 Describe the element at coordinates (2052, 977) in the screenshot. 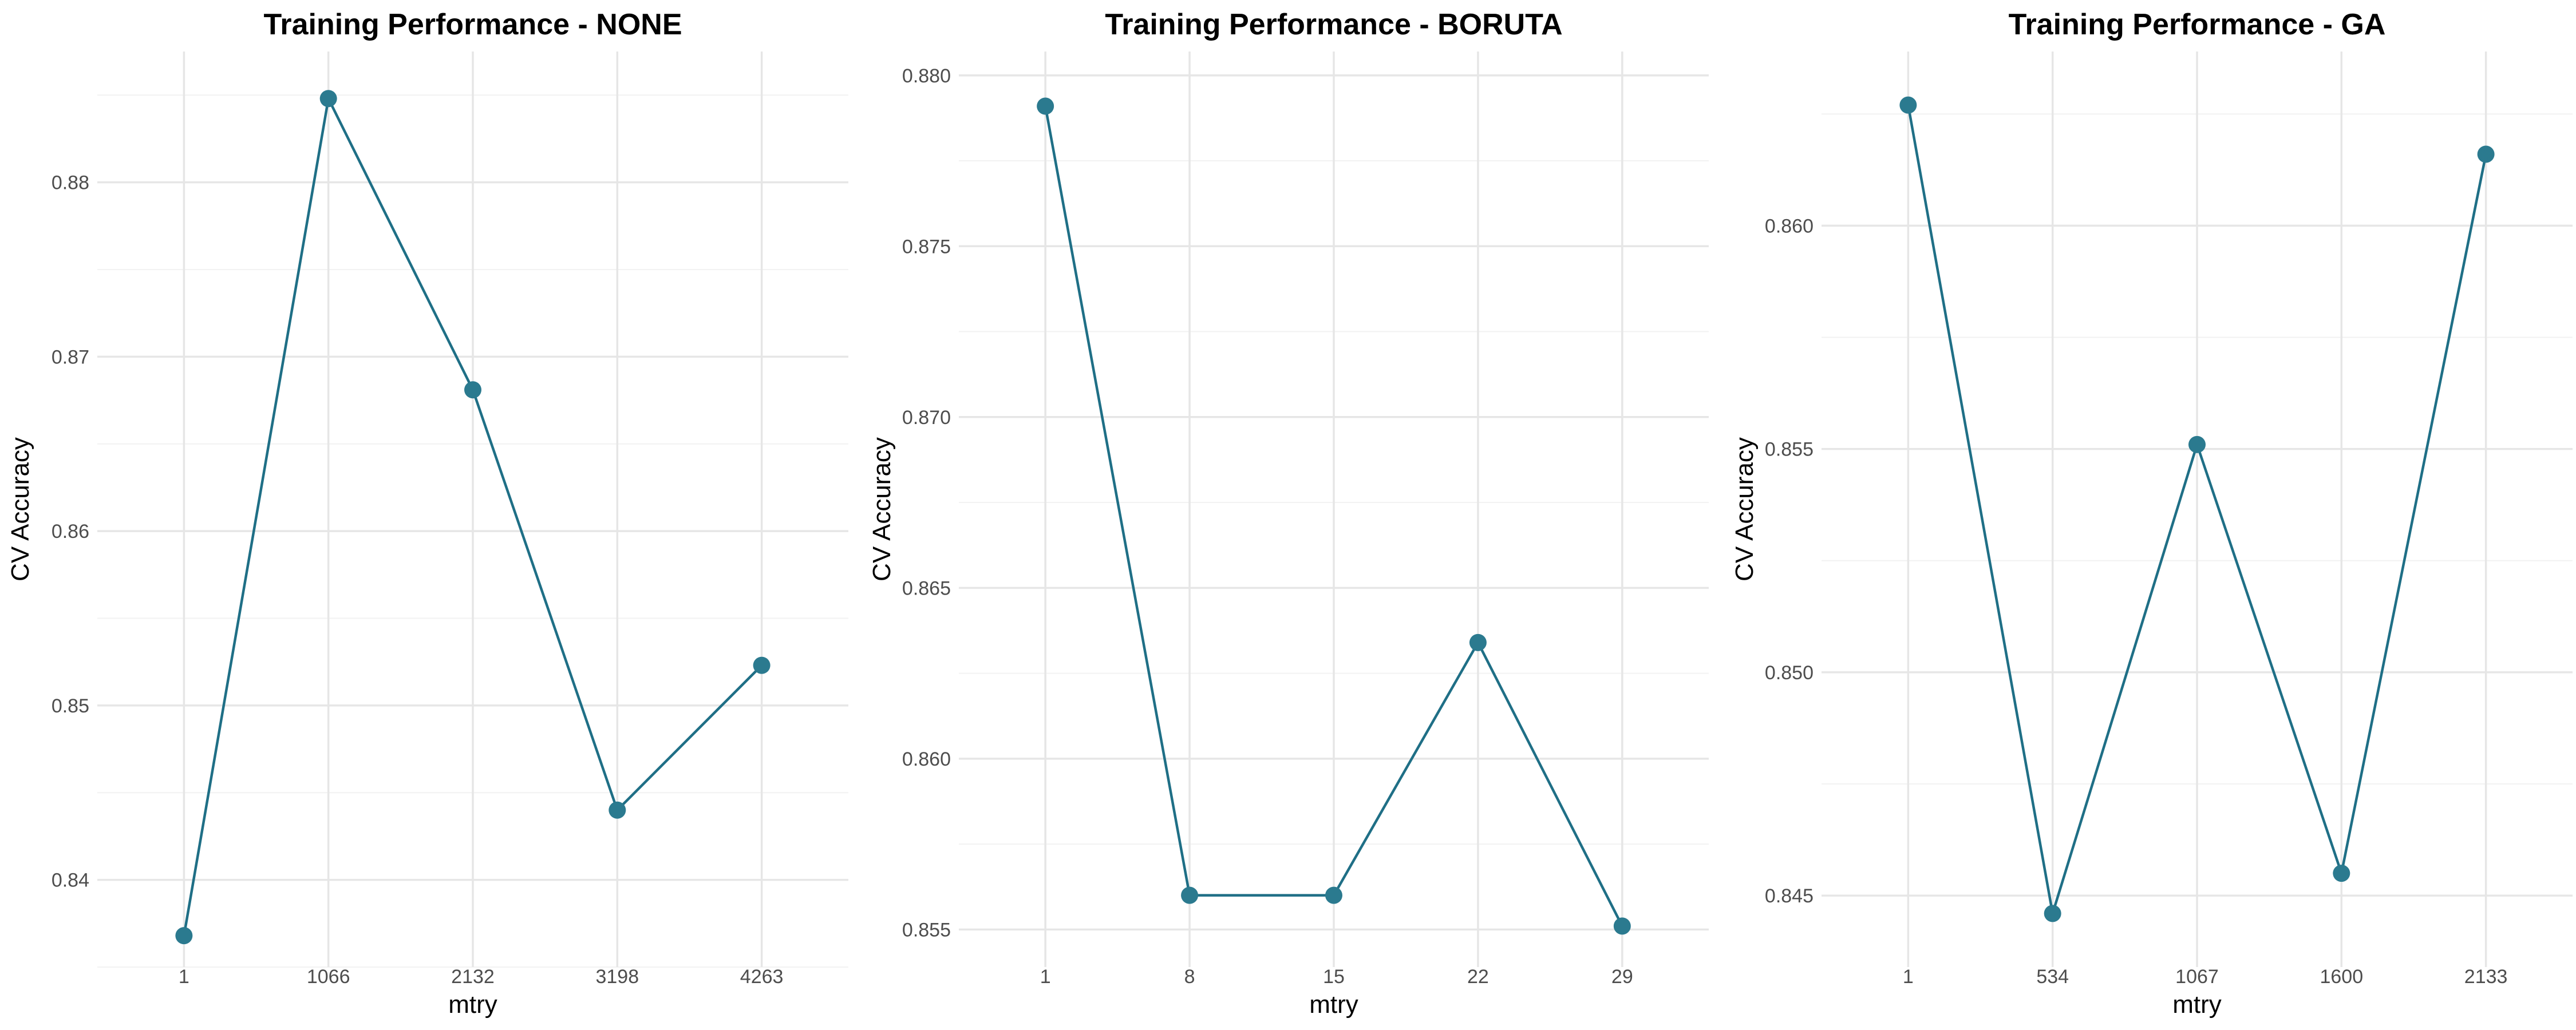

I see `x-tick-label: 534` at that location.